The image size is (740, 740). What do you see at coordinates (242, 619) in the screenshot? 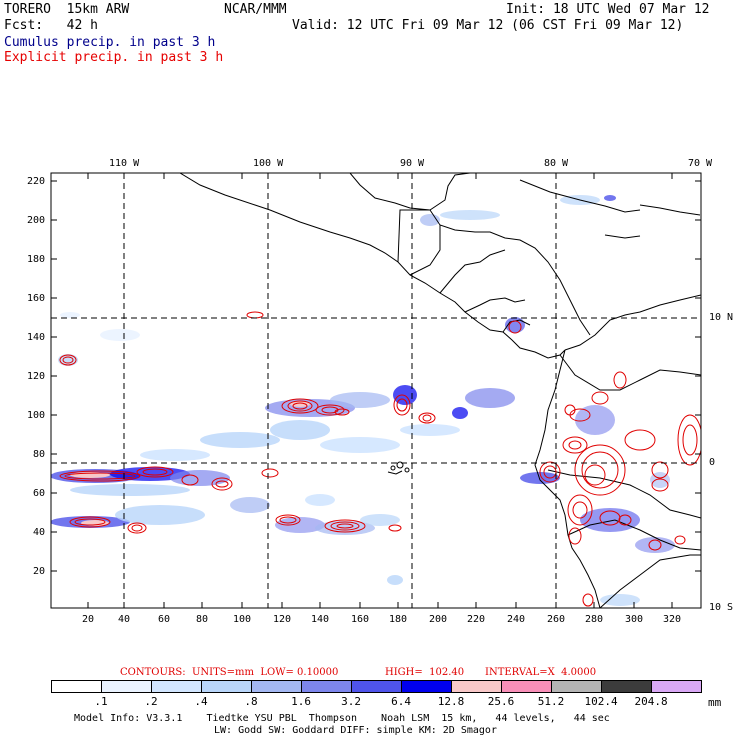
I see `x-tick-label: 100` at bounding box center [242, 619].